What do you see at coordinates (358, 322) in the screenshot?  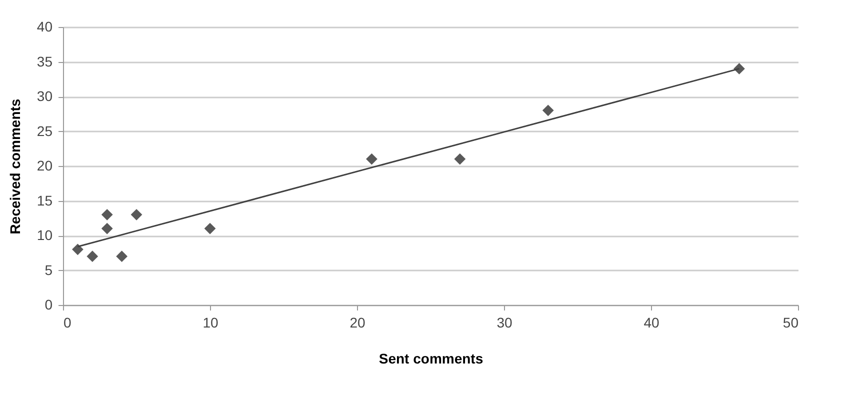 I see `x-tick-label: 20` at bounding box center [358, 322].